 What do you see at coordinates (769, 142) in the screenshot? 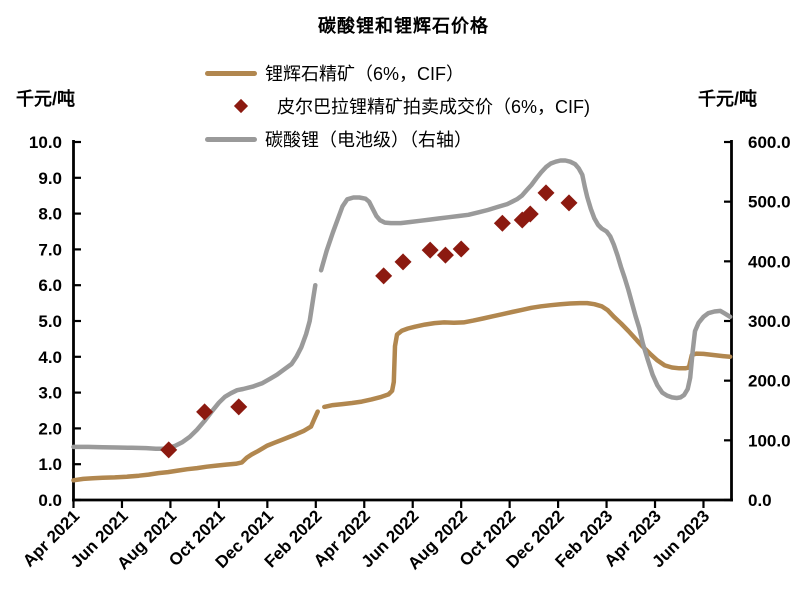
I see `svg-text: 600.0` at bounding box center [769, 142].